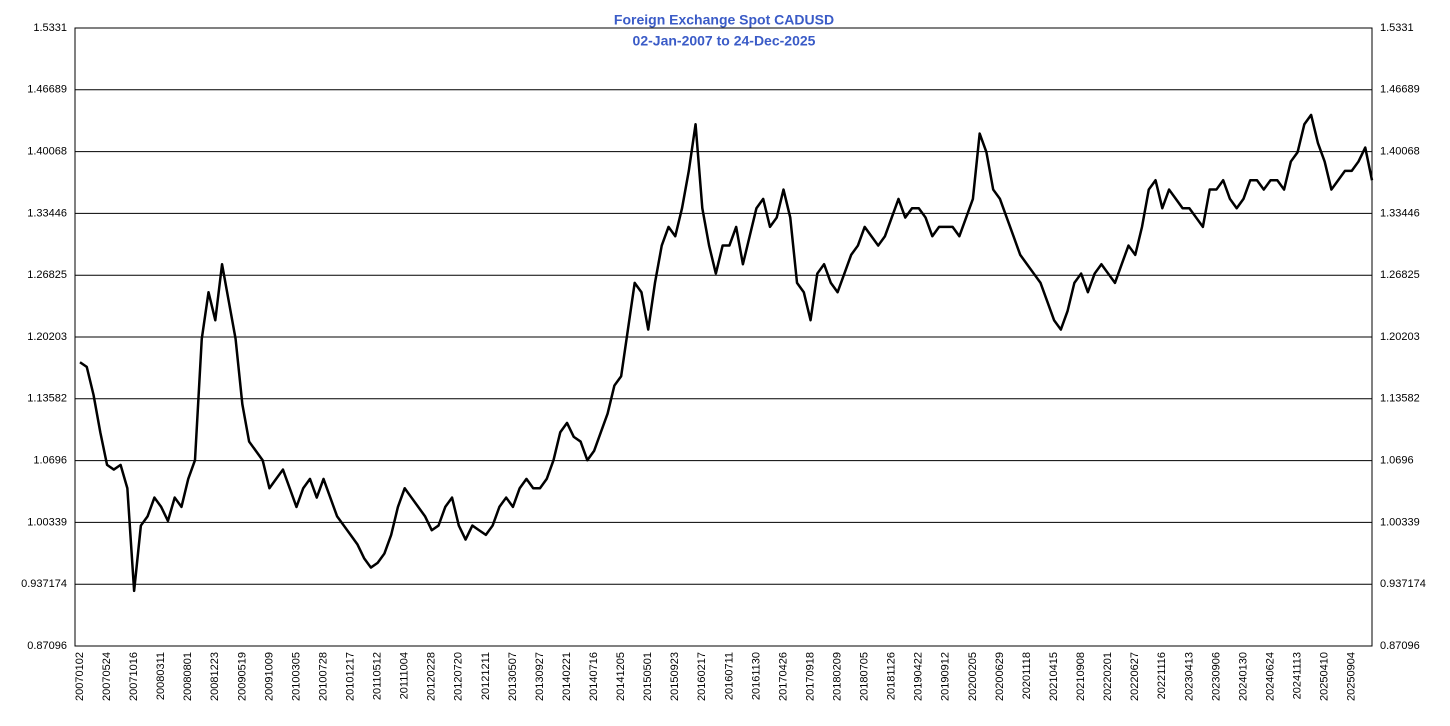 This screenshot has height=726, width=1450. I want to click on x-tick-label: 20161130, so click(756, 676).